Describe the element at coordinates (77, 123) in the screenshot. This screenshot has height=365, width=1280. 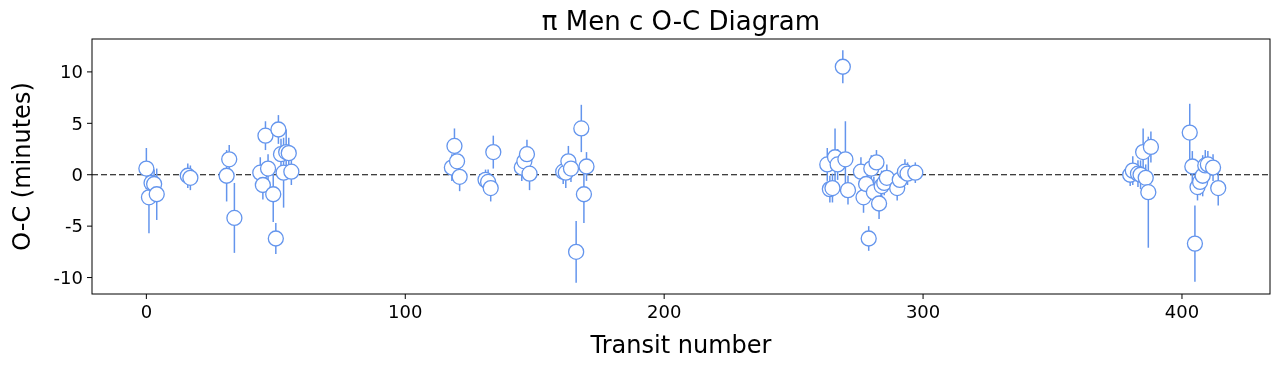
I see `y-tick-label: 5` at that location.